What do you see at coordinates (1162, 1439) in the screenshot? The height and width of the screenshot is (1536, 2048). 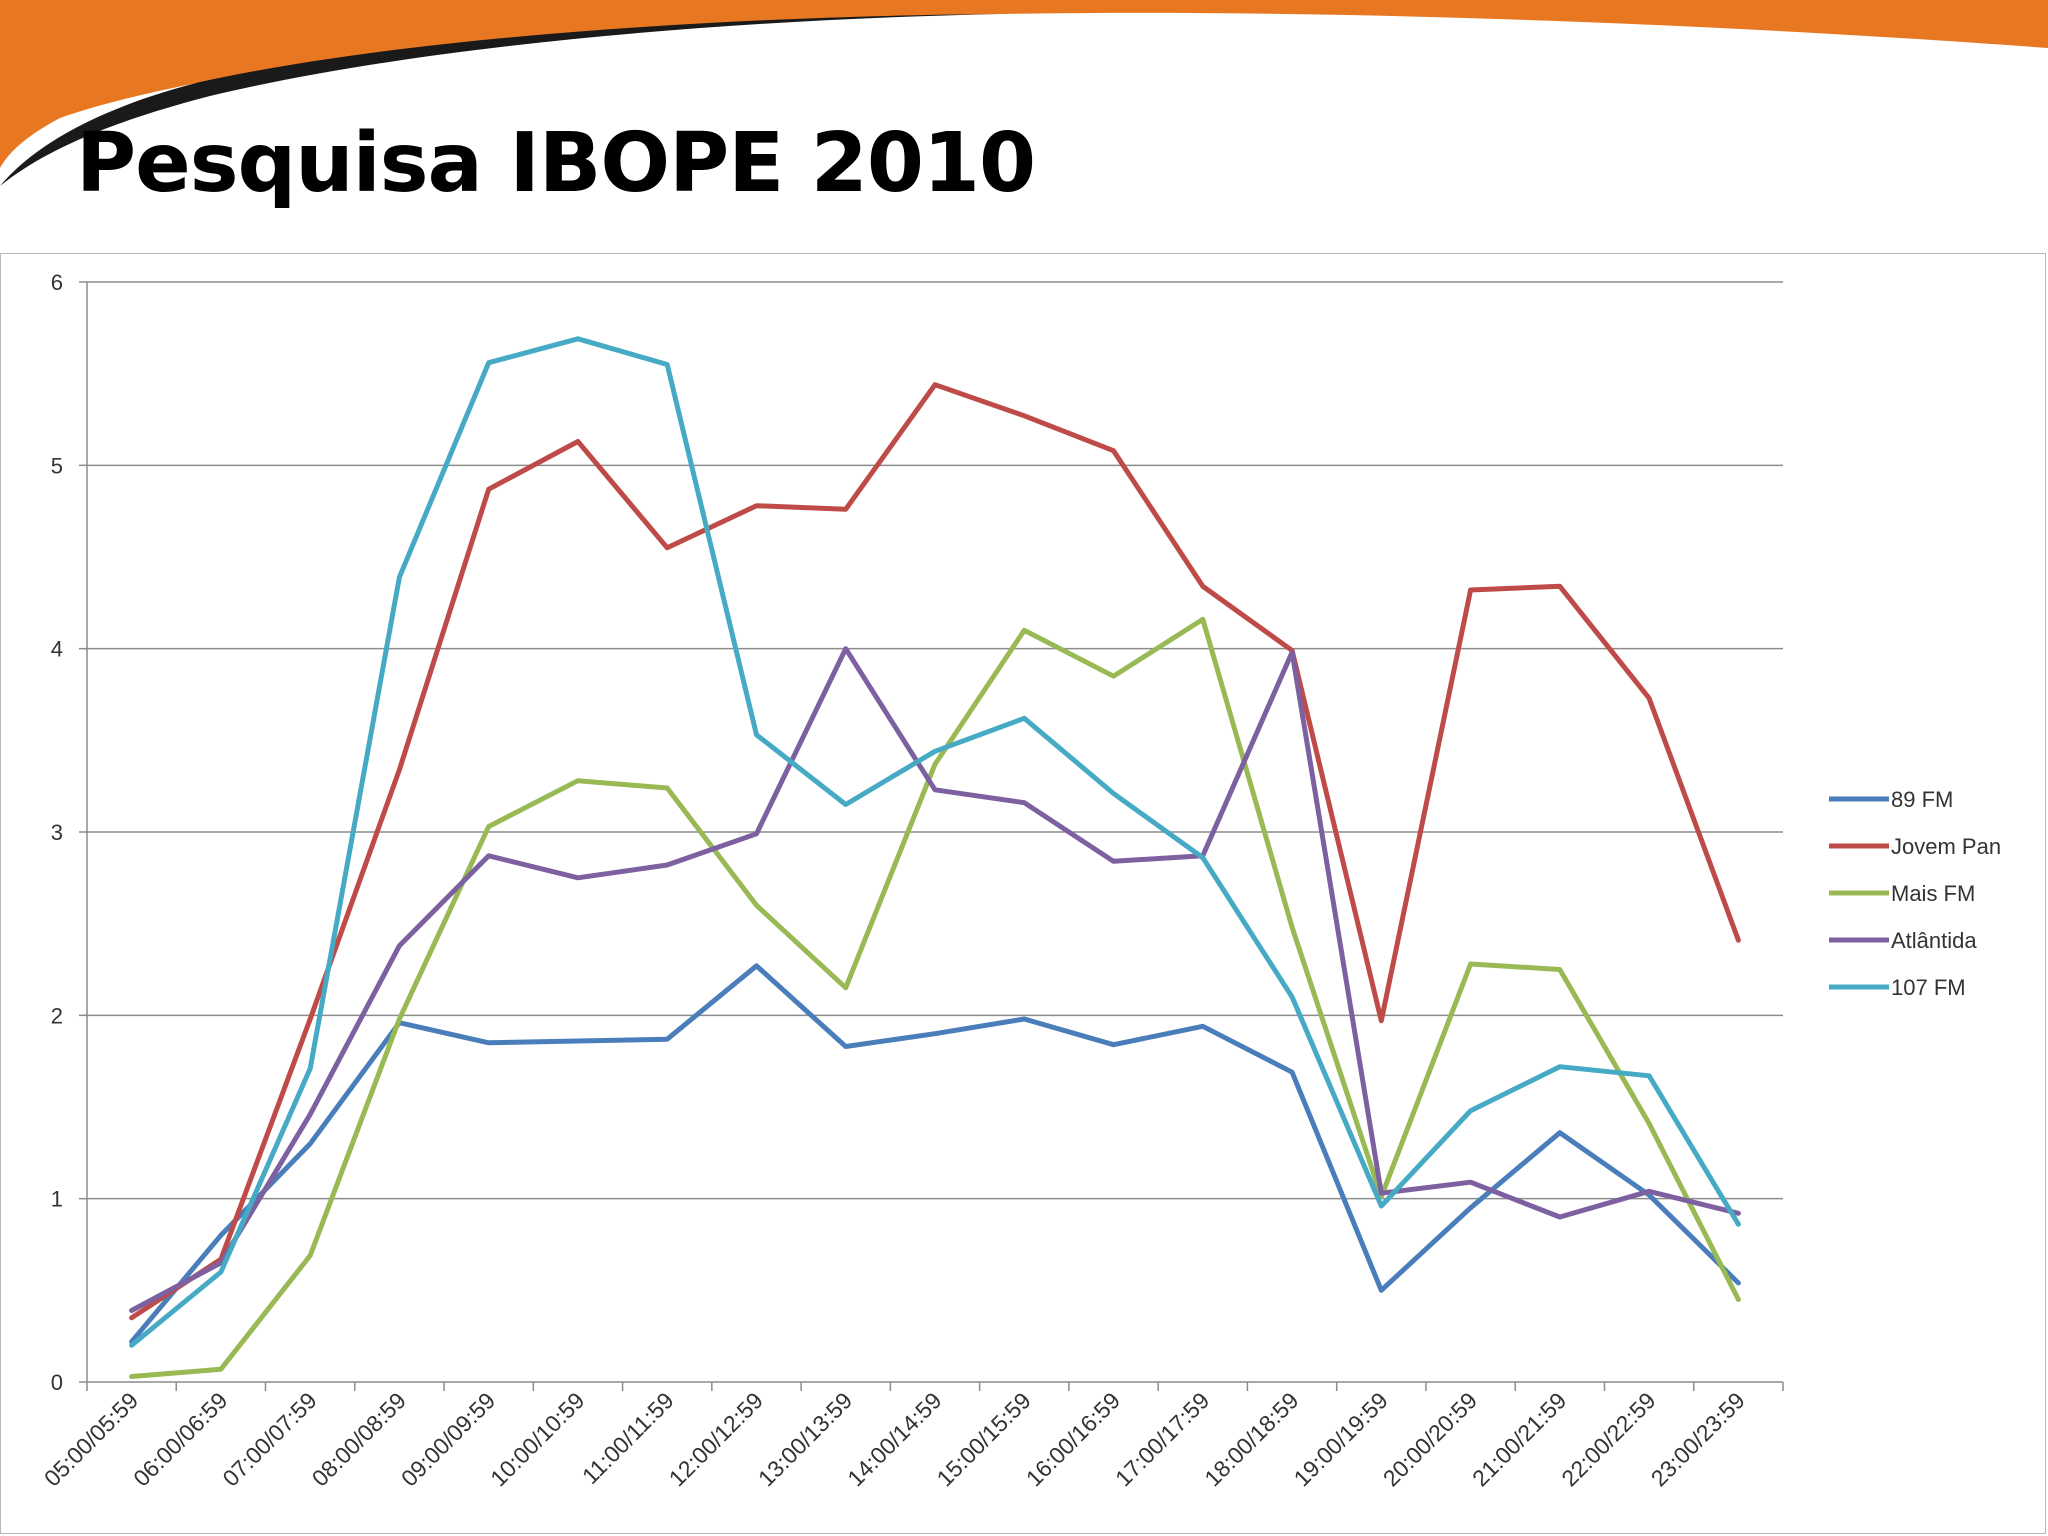 I see `x-tick-label: 17:00/17:59` at bounding box center [1162, 1439].